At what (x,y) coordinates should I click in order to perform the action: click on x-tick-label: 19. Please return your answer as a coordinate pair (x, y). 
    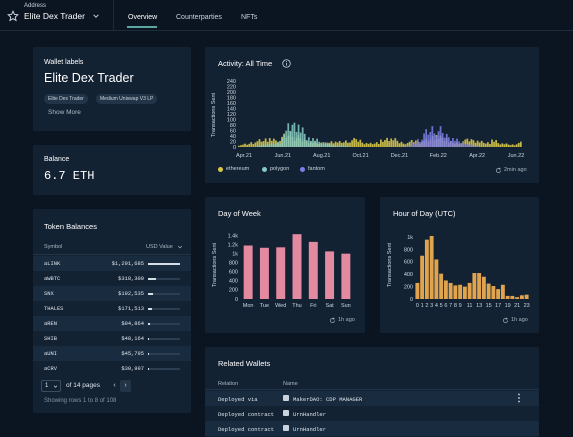
    Looking at the image, I should click on (508, 306).